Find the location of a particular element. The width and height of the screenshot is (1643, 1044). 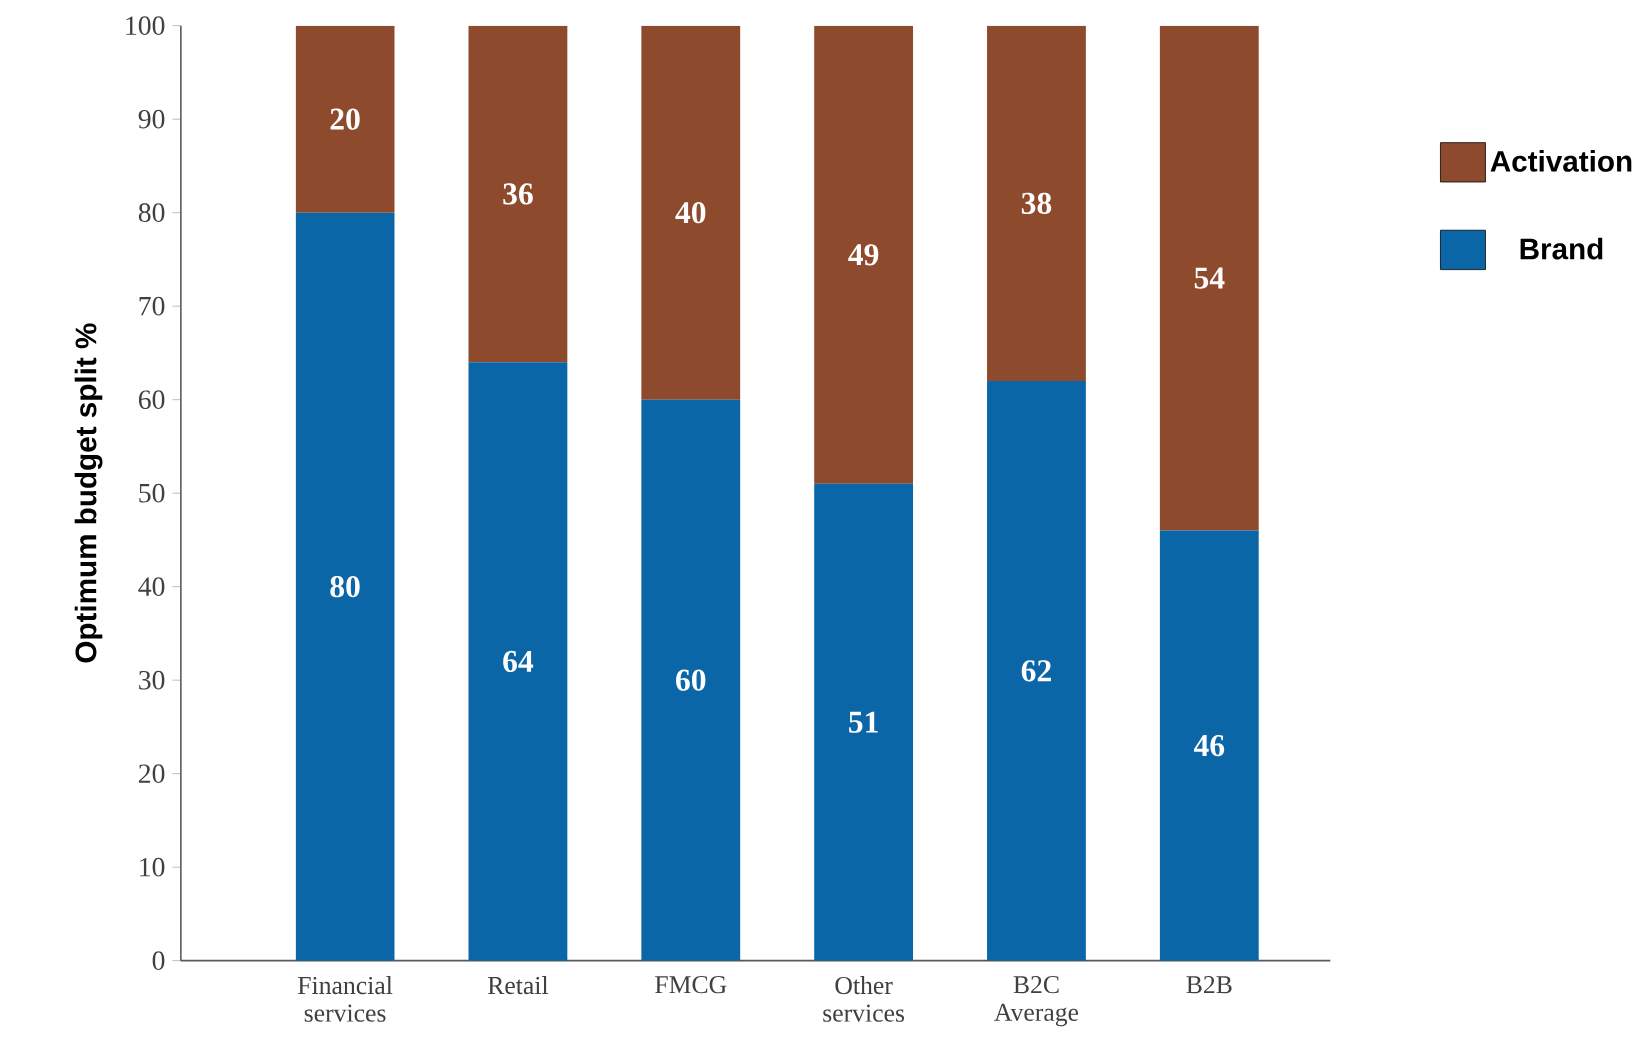

data-label: 62 is located at coordinates (1036, 671).